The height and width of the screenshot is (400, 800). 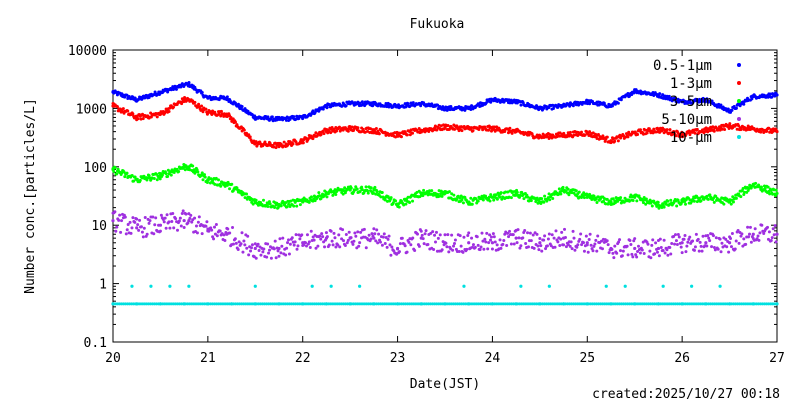 I want to click on y-tick-label: 1000, so click(x=91, y=109).